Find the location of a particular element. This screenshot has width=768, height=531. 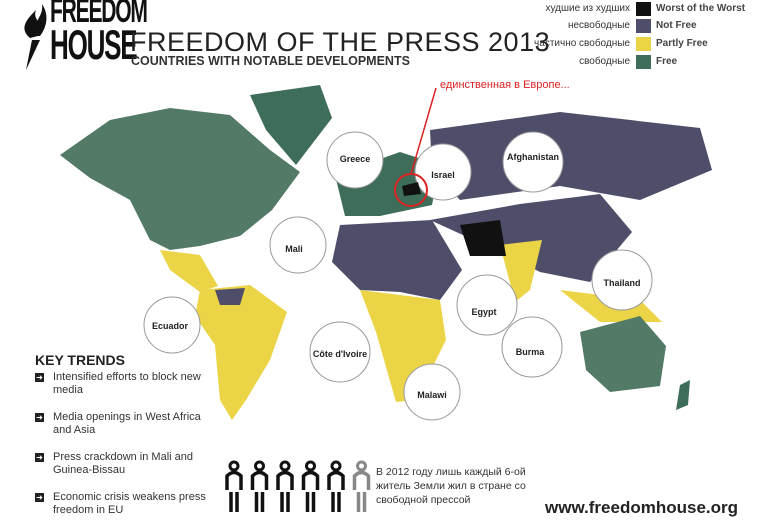

legend-ru-label: частично свободные is located at coordinates (582, 43).